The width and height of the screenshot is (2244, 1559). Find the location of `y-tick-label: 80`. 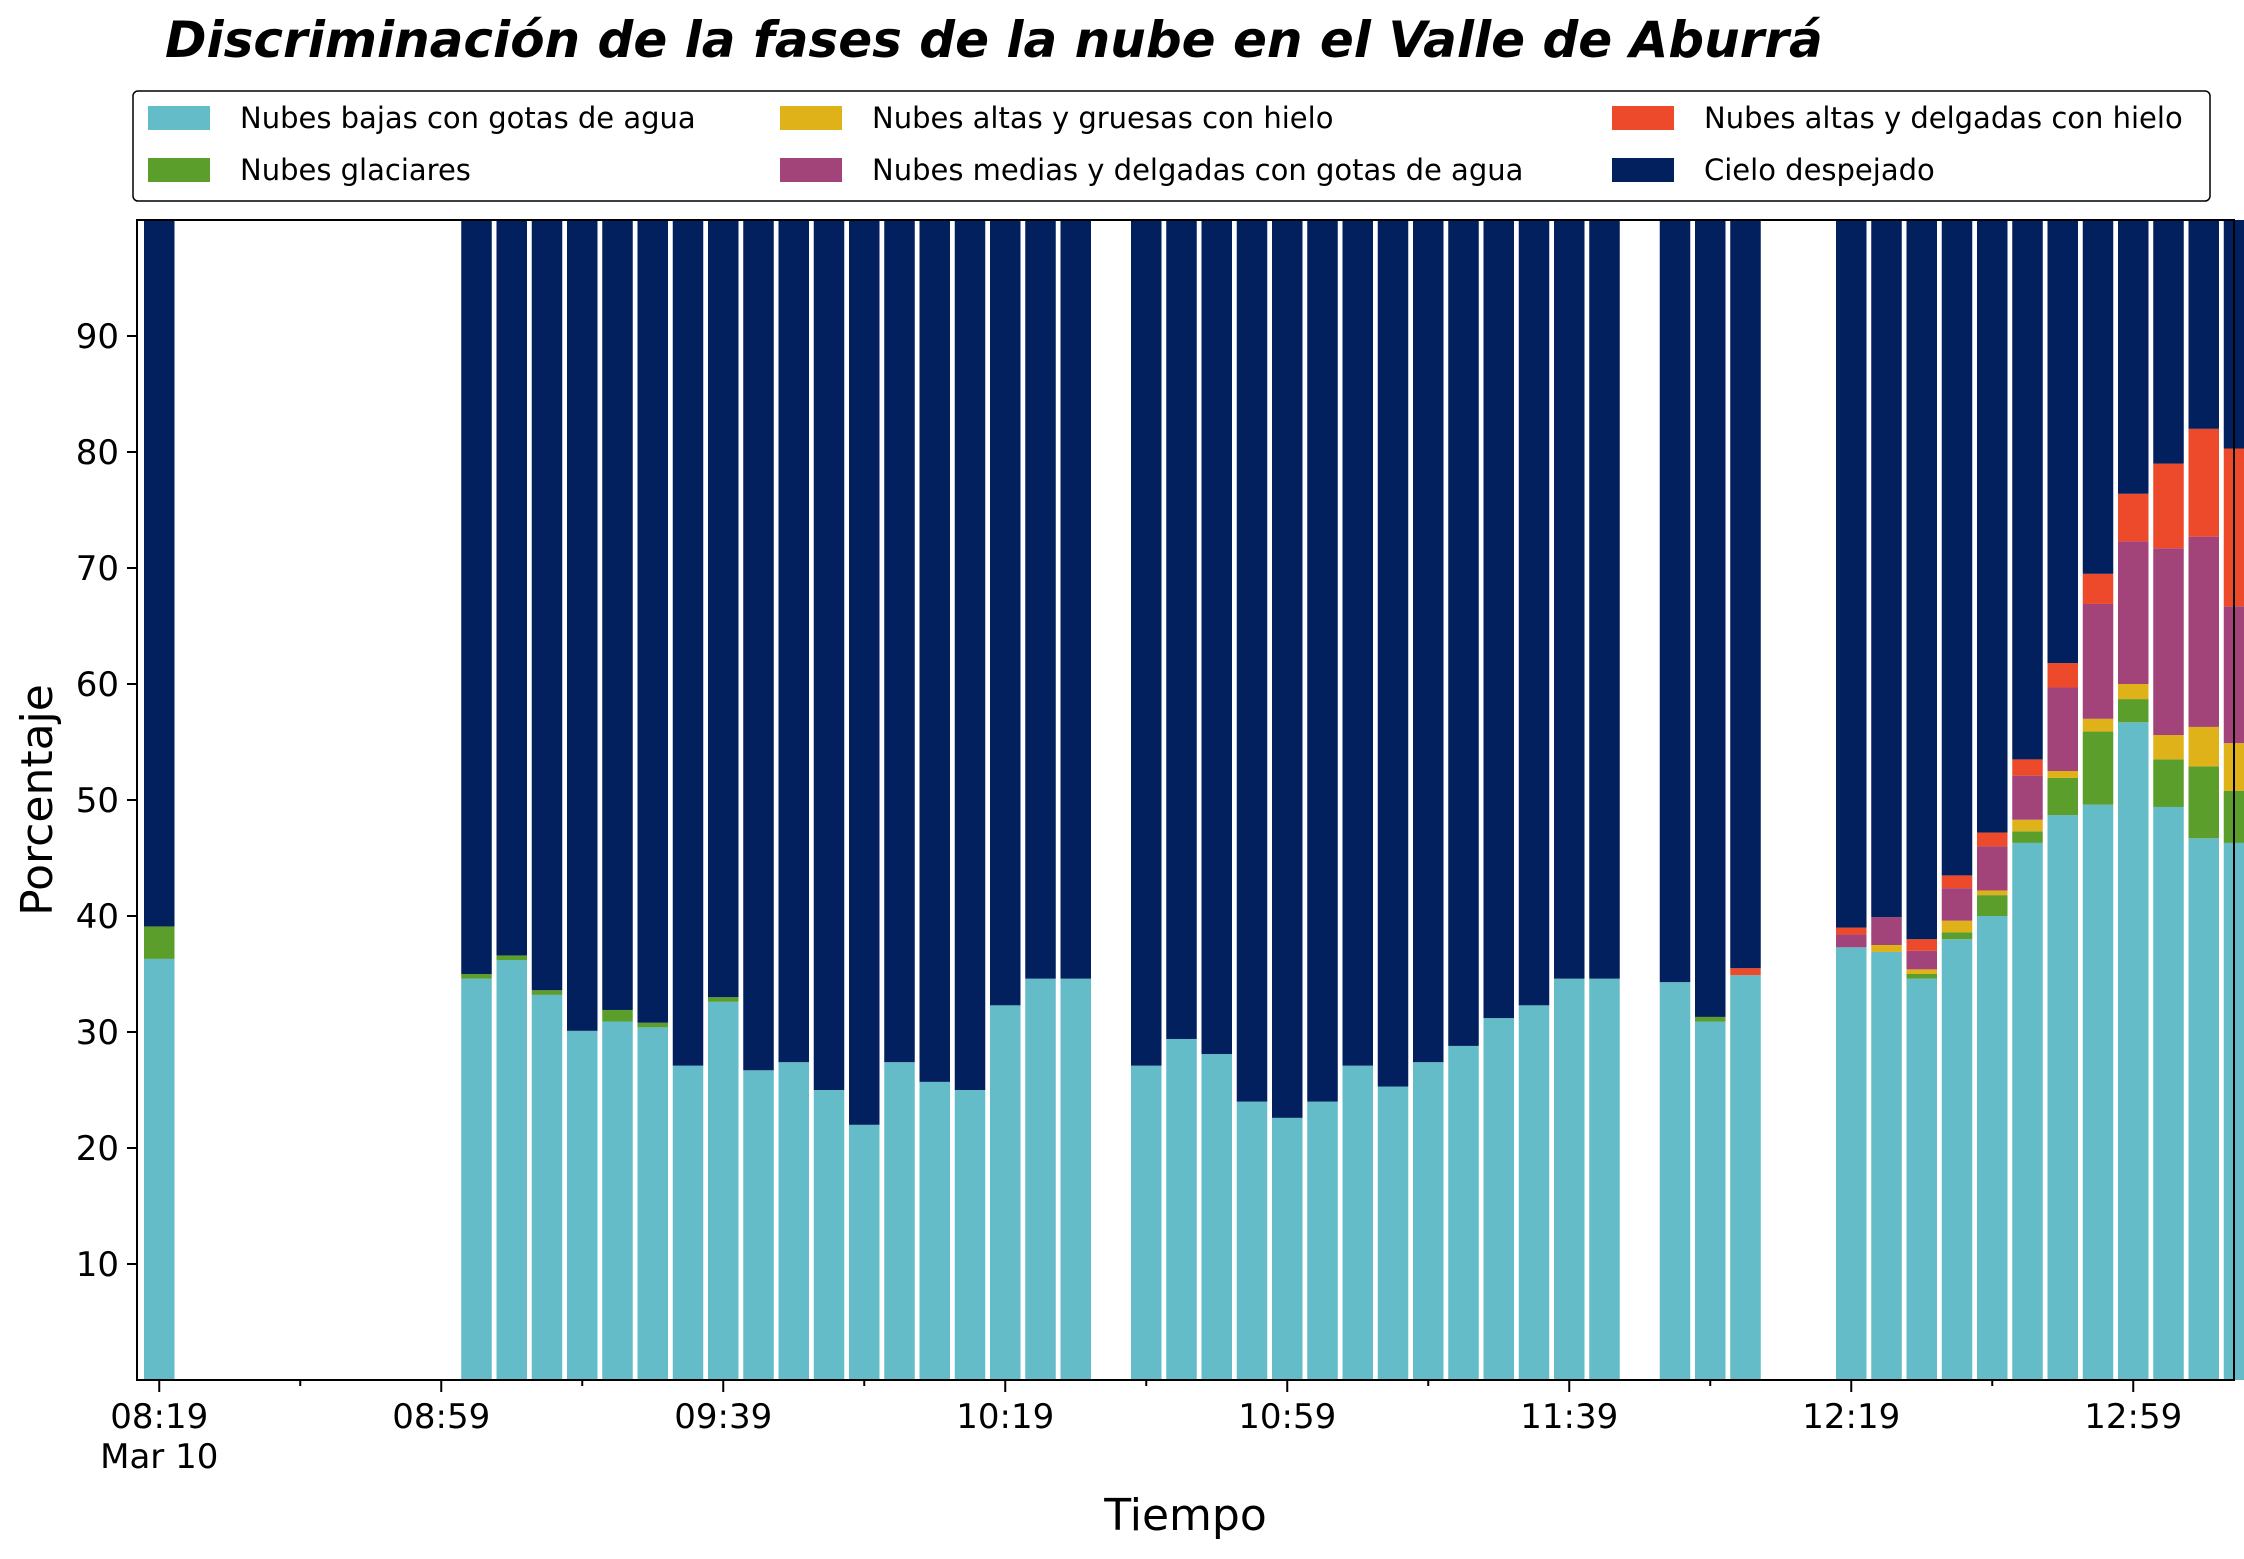

y-tick-label: 80 is located at coordinates (97, 453).